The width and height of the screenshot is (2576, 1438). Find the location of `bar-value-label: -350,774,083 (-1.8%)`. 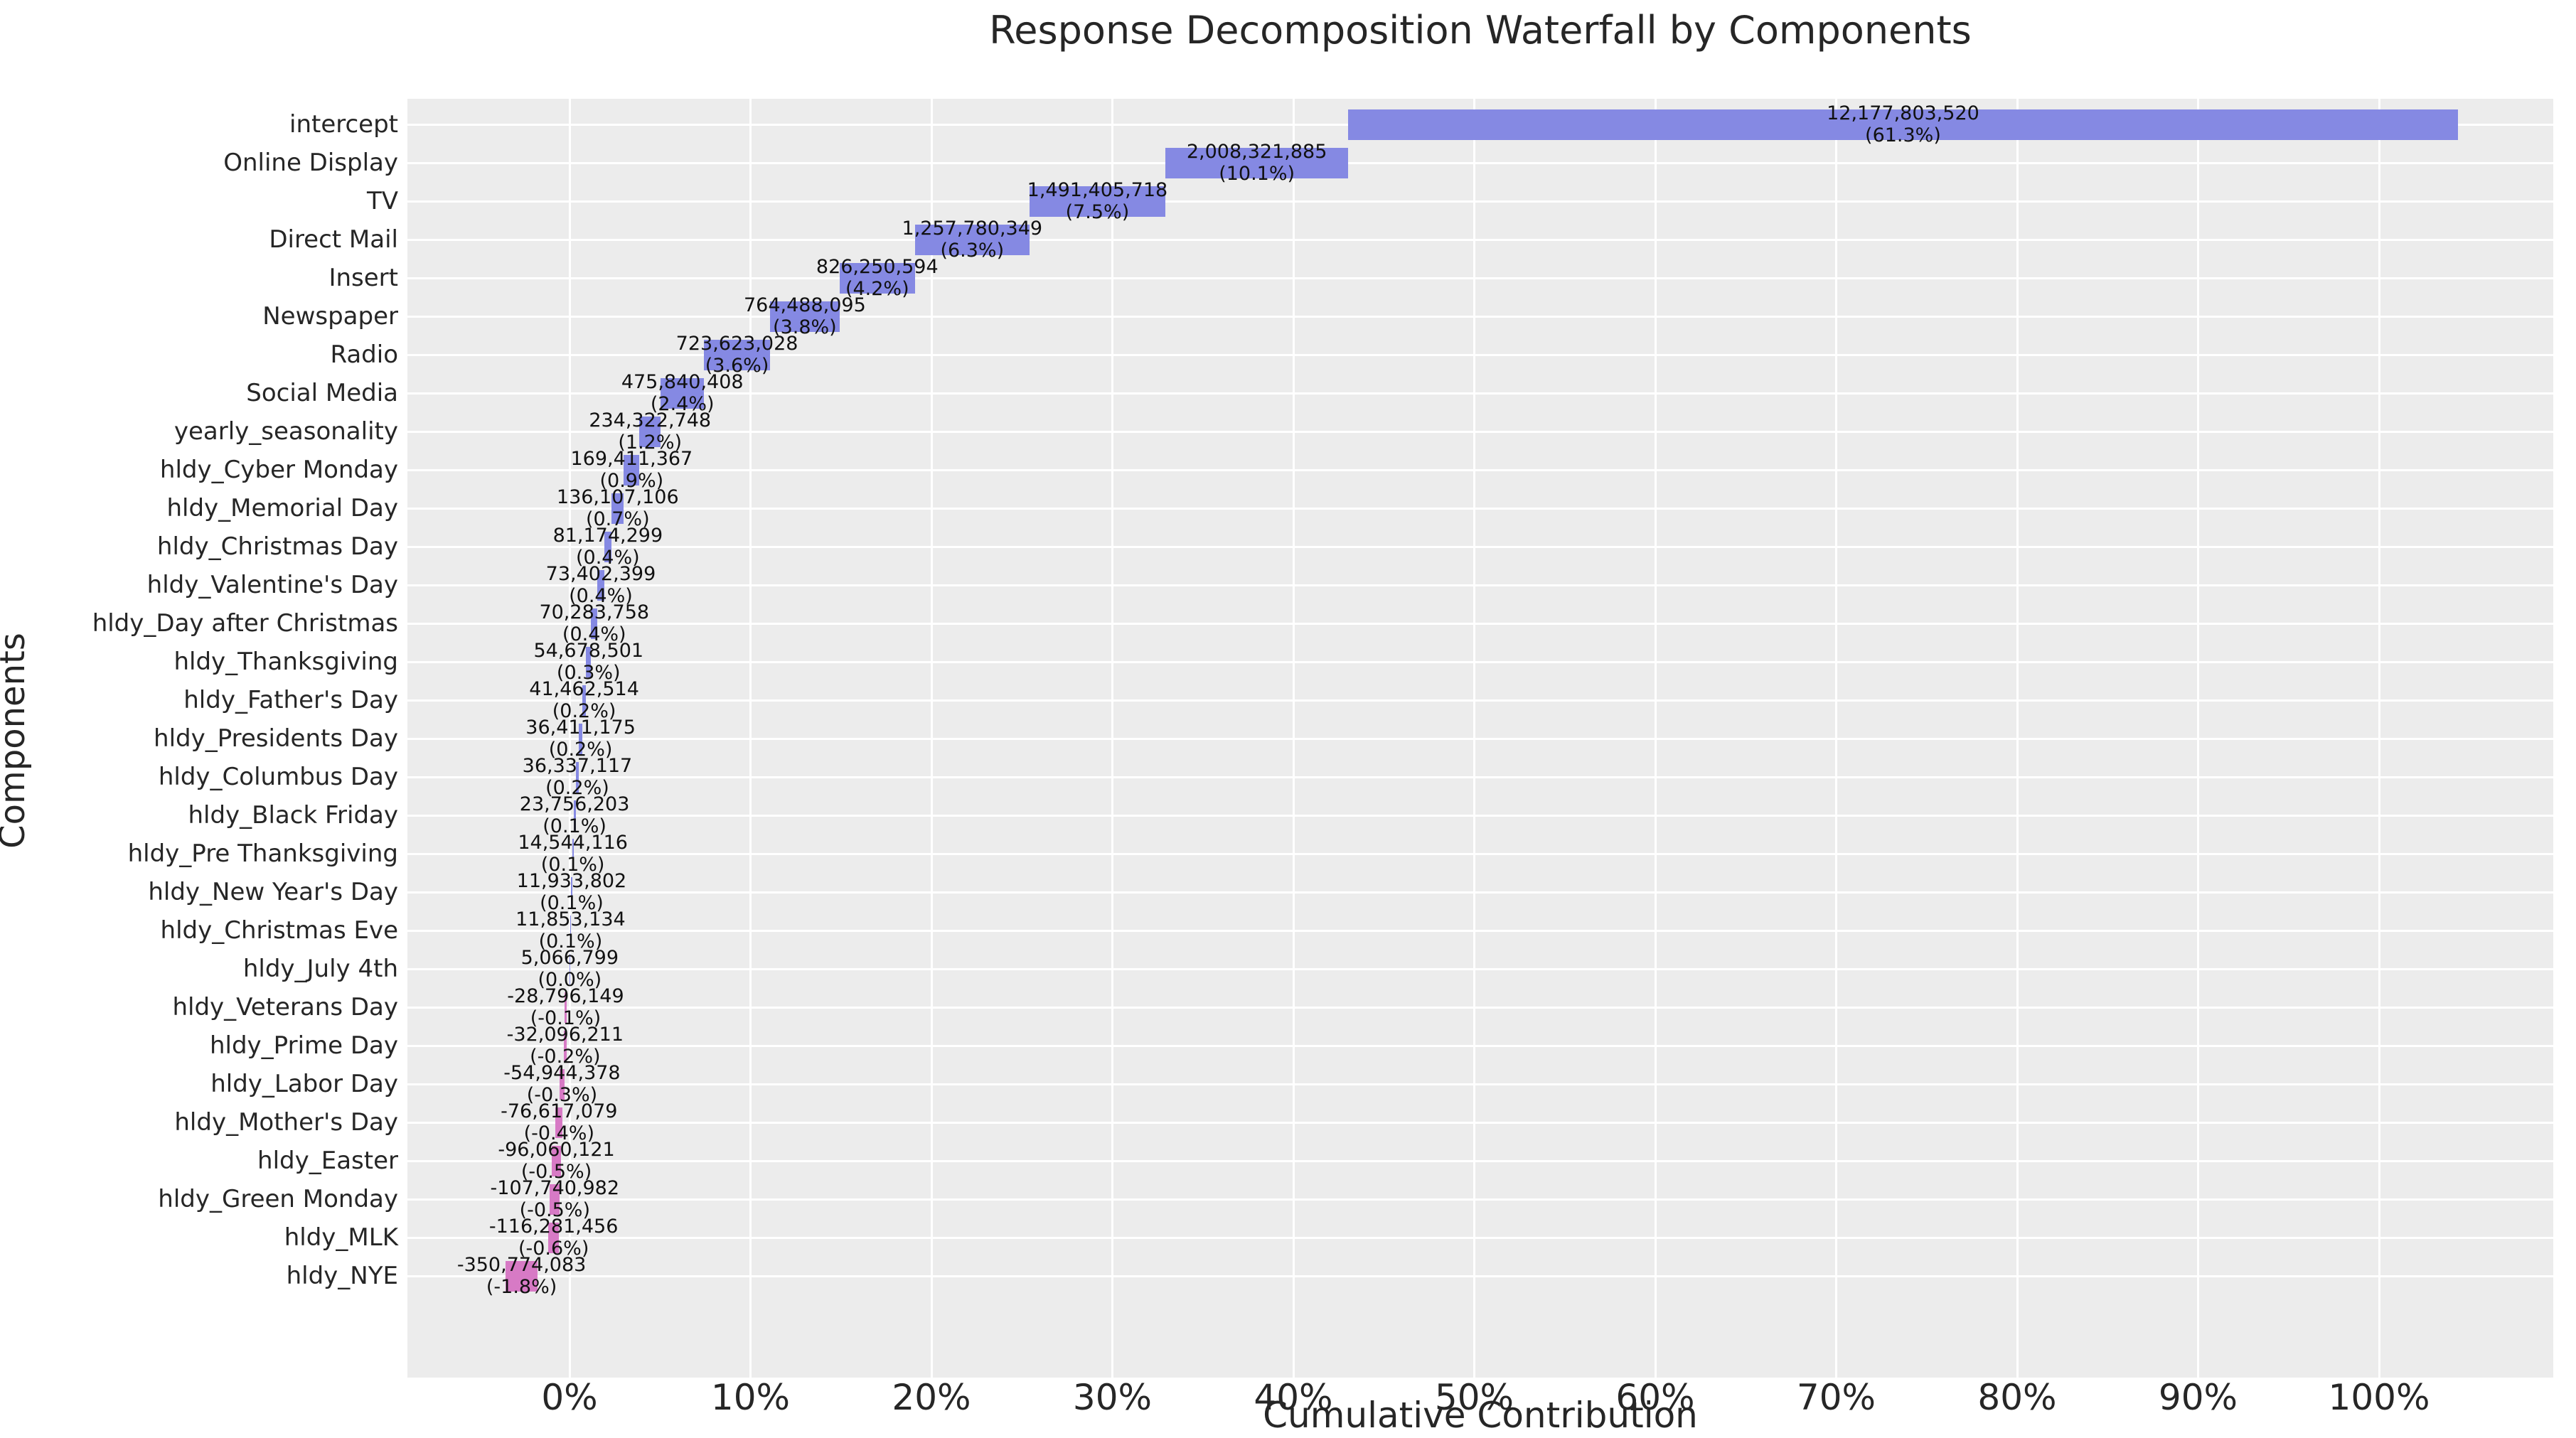

bar-value-label: -350,774,083 (-1.8%) is located at coordinates (521, 1276).